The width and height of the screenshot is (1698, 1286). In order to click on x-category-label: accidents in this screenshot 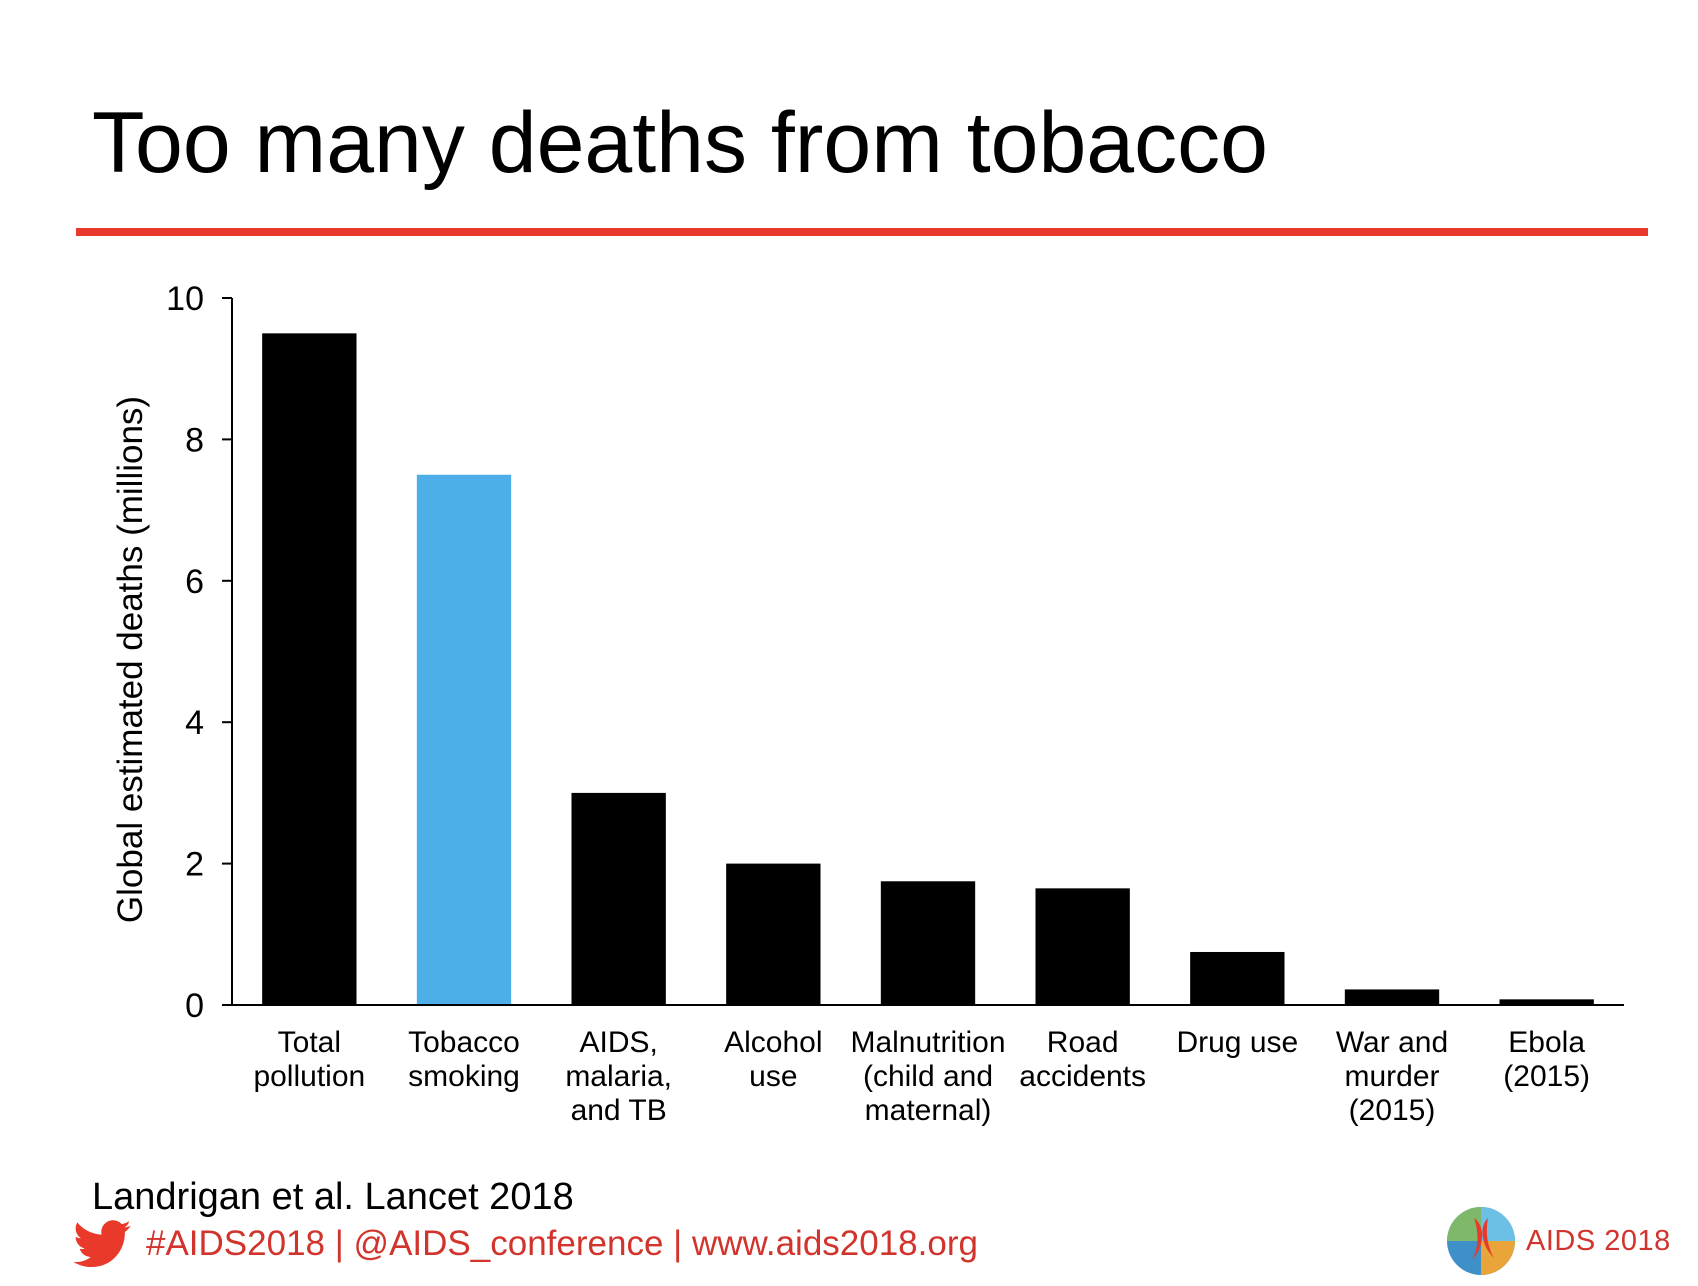, I will do `click(1082, 1076)`.